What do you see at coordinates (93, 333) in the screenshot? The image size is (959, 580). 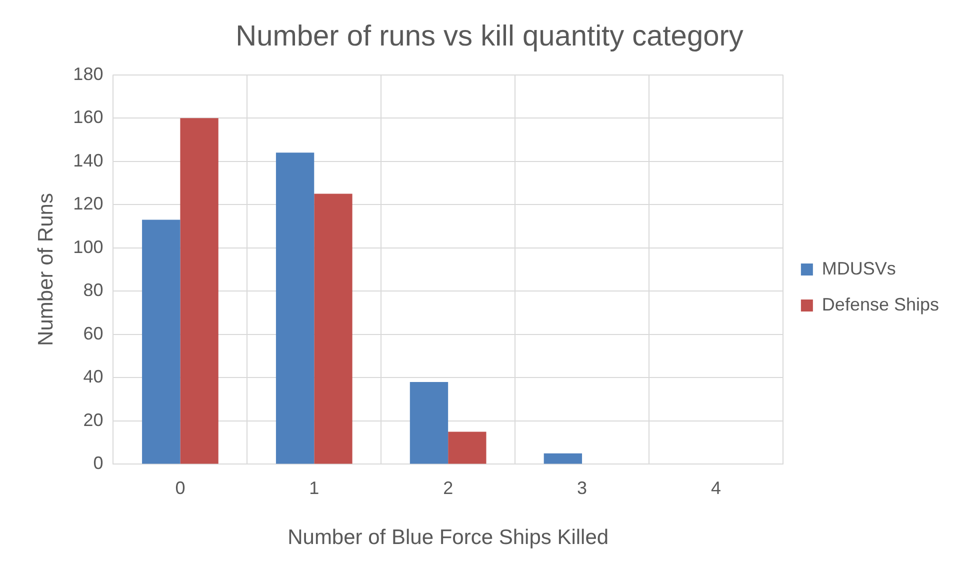 I see `y-tick-label: 60` at bounding box center [93, 333].